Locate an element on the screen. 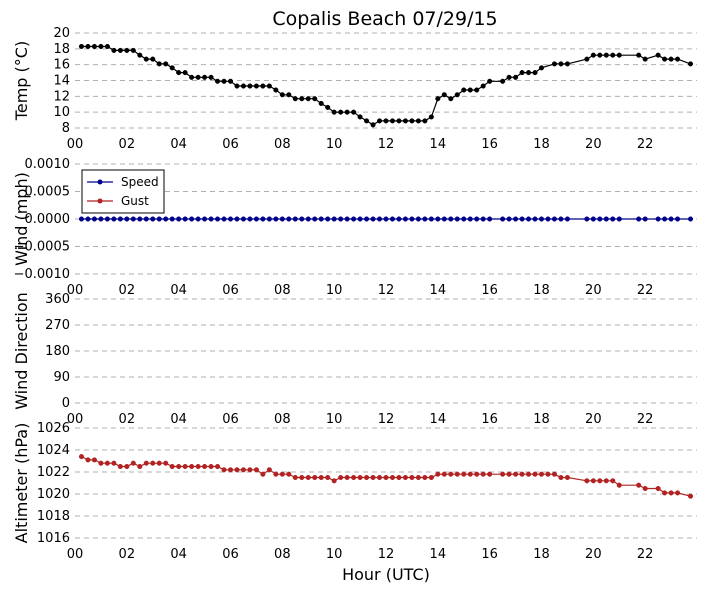 This screenshot has width=705, height=594. alt-y-tick-label: 1020 is located at coordinates (53, 494).